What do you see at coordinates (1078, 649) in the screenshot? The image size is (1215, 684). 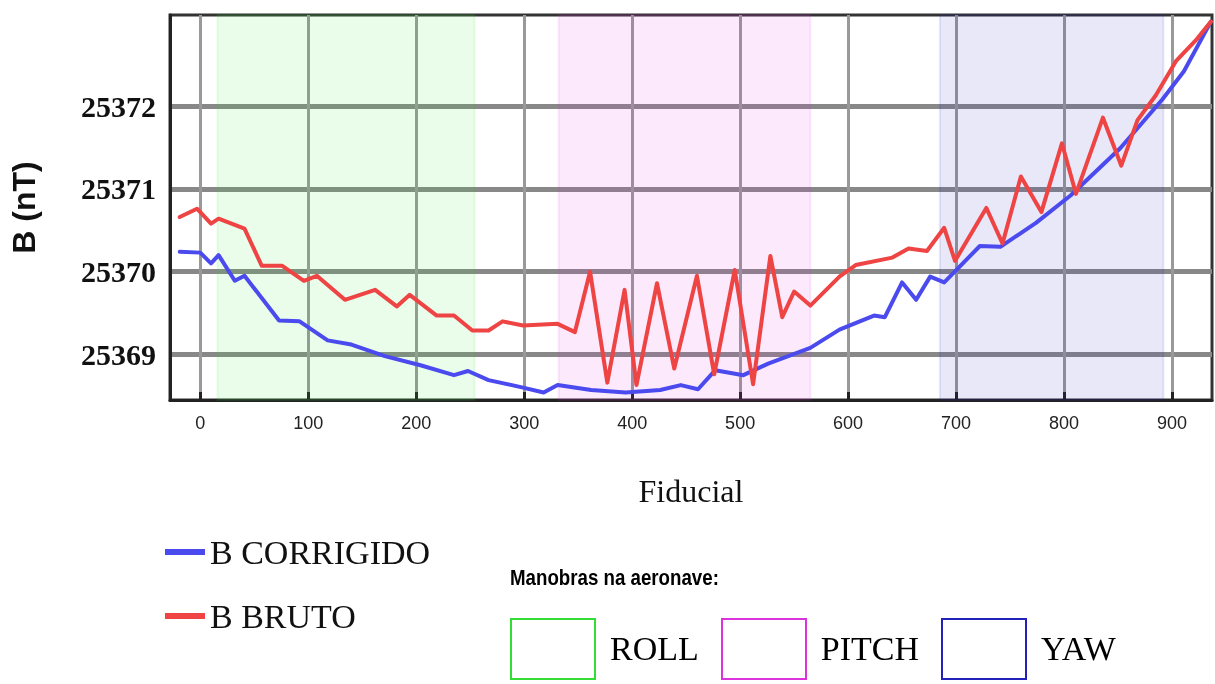 I see `legend-label: YAW` at bounding box center [1078, 649].